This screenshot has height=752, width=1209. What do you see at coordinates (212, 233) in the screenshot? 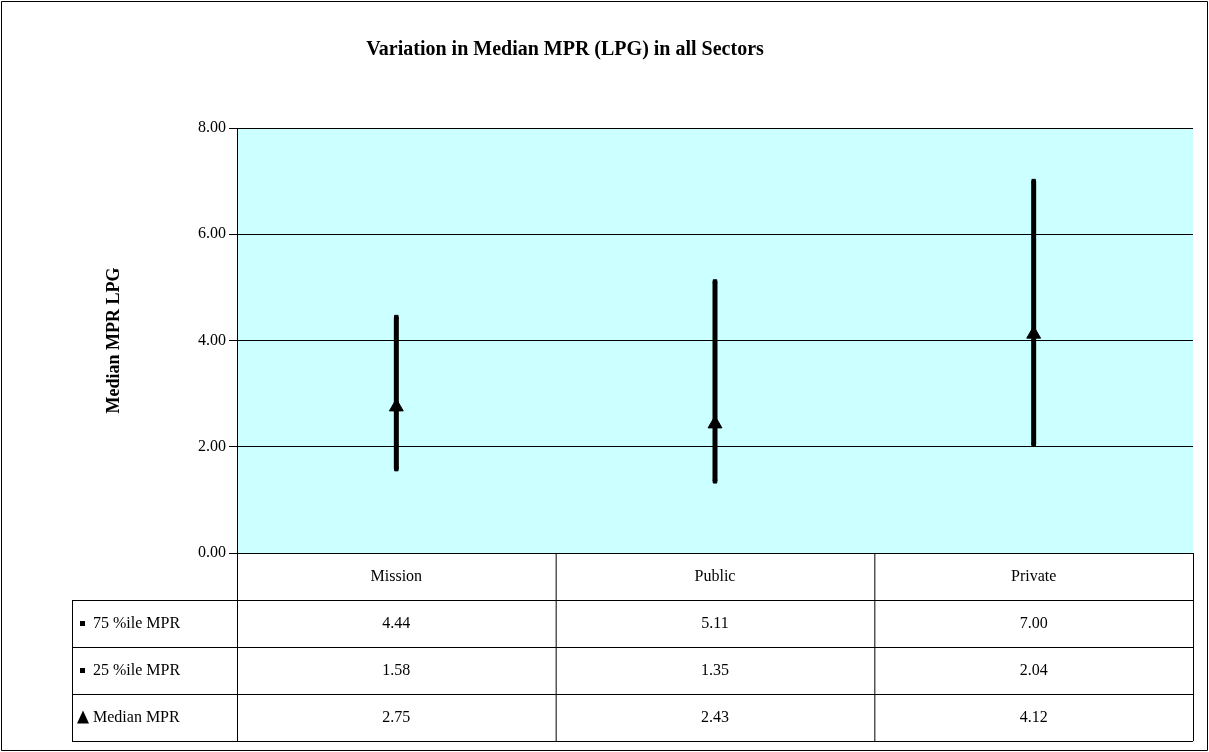
I see `y-tick-label: 6.00` at bounding box center [212, 233].